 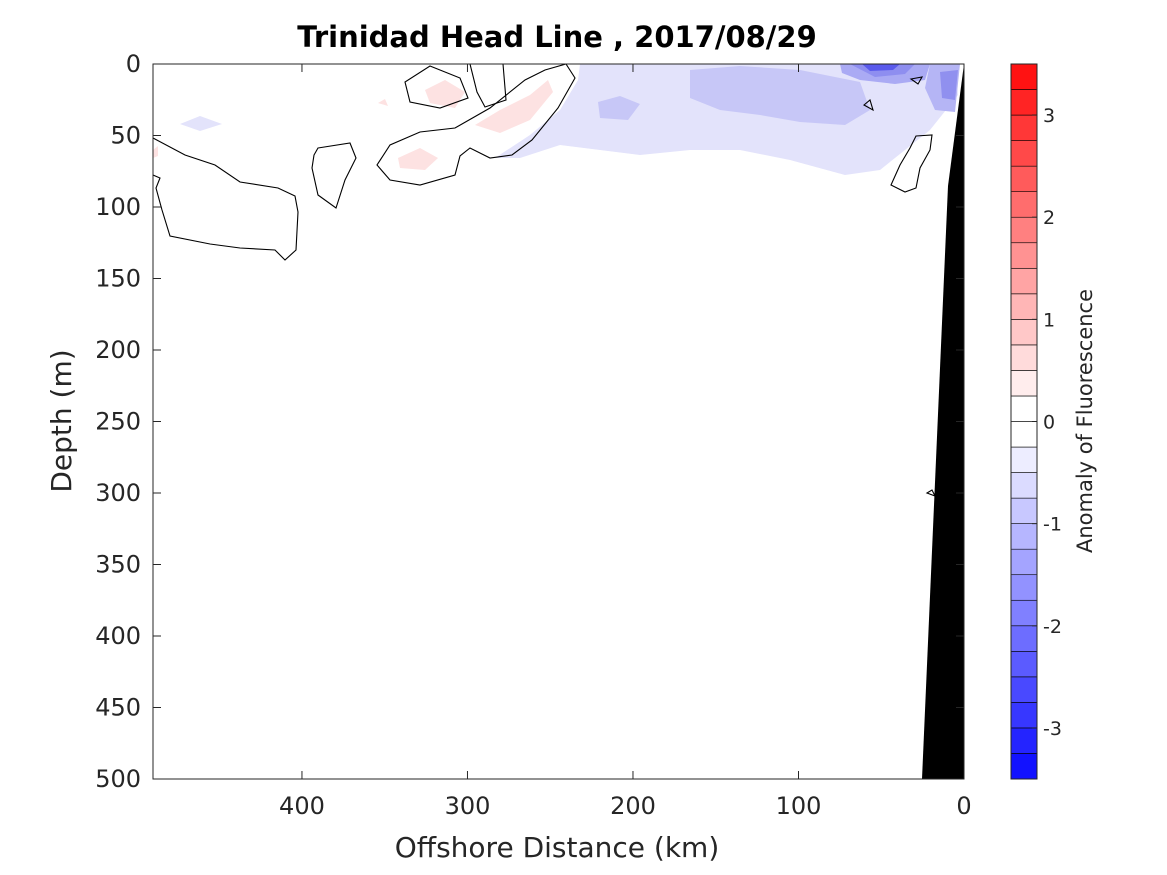 What do you see at coordinates (118, 779) in the screenshot?
I see `y-tick-label: 500` at bounding box center [118, 779].